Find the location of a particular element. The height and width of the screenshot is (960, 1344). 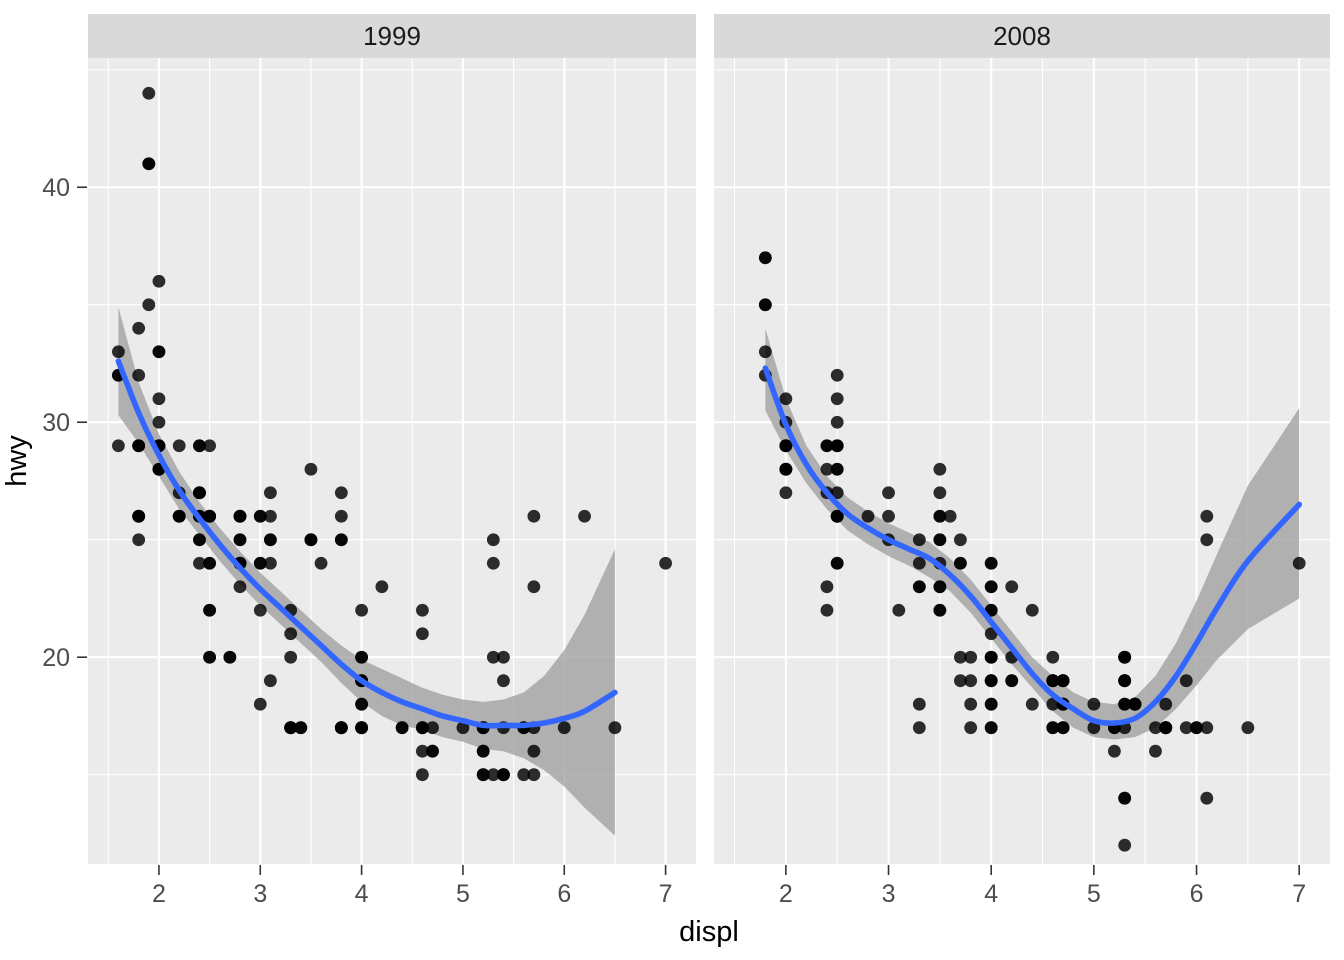

facet-strip-background-1999 is located at coordinates (392, 36).